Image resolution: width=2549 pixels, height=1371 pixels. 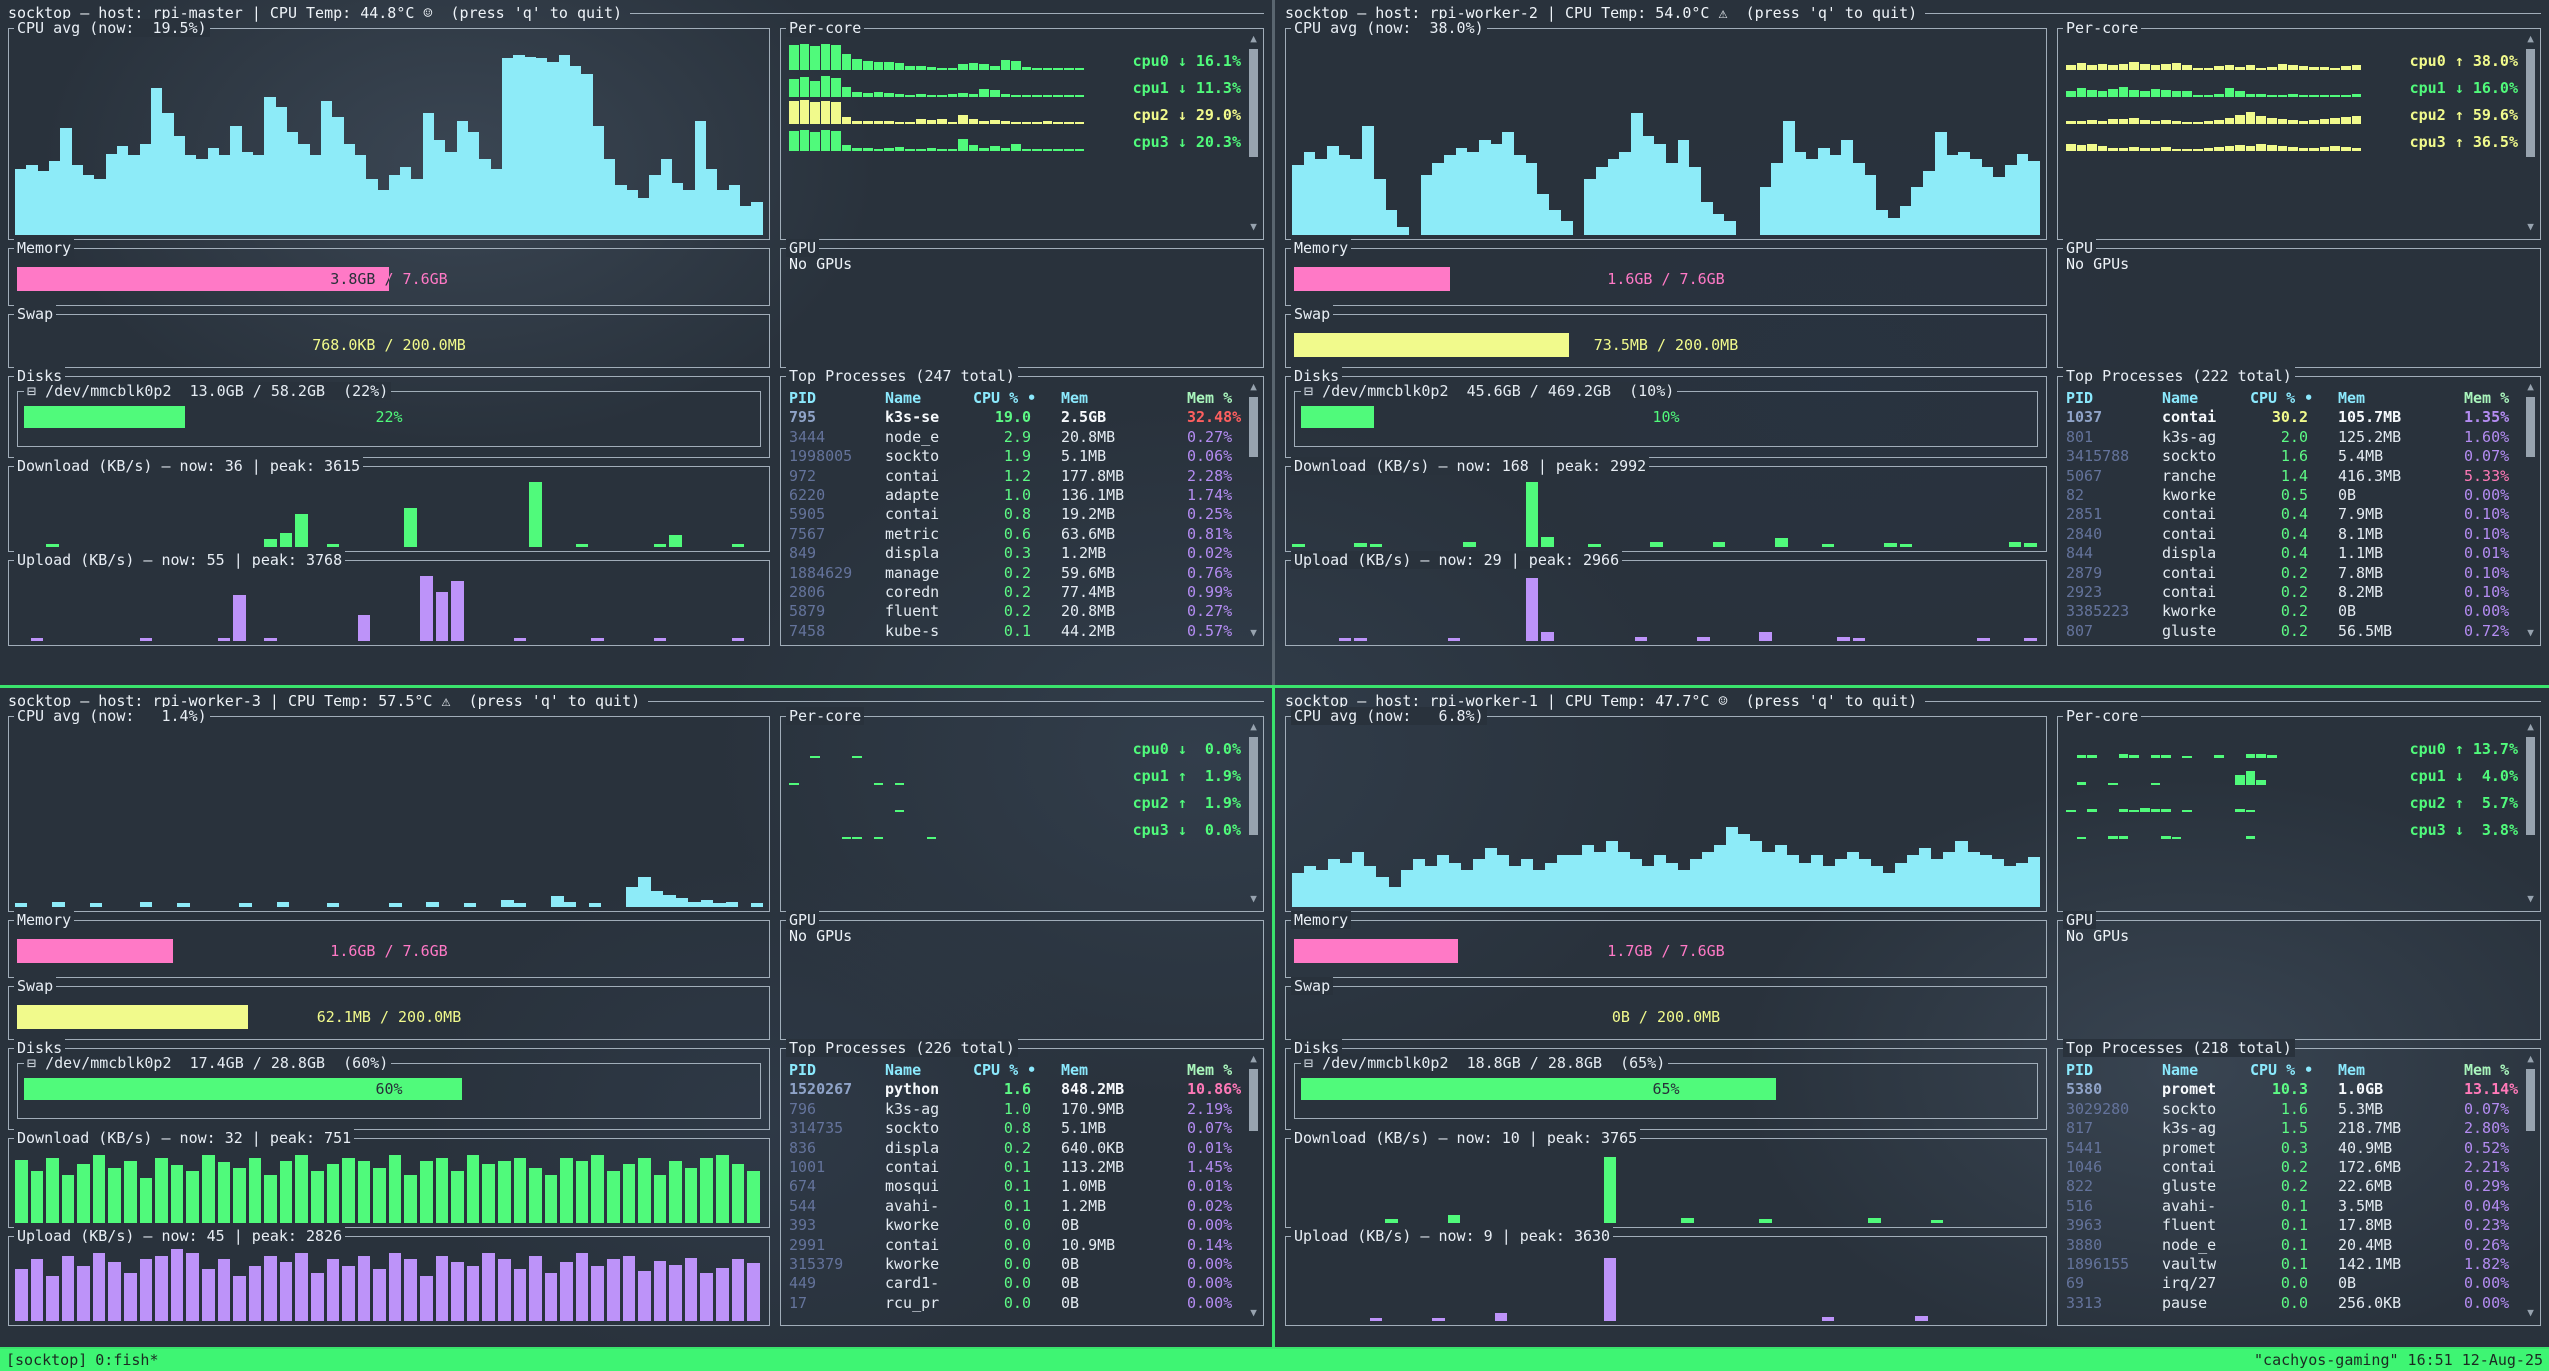 I want to click on process-cell: 0.10%, so click(x=2487, y=533).